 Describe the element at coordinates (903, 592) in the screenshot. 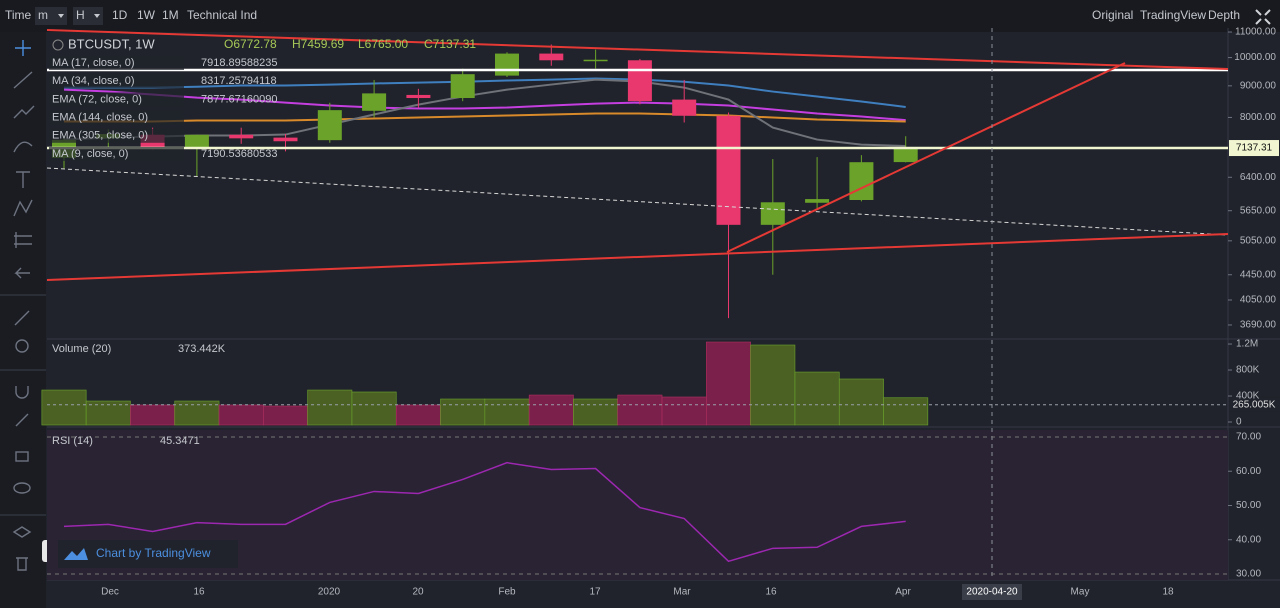

I see `x-tick-label: Apr` at that location.